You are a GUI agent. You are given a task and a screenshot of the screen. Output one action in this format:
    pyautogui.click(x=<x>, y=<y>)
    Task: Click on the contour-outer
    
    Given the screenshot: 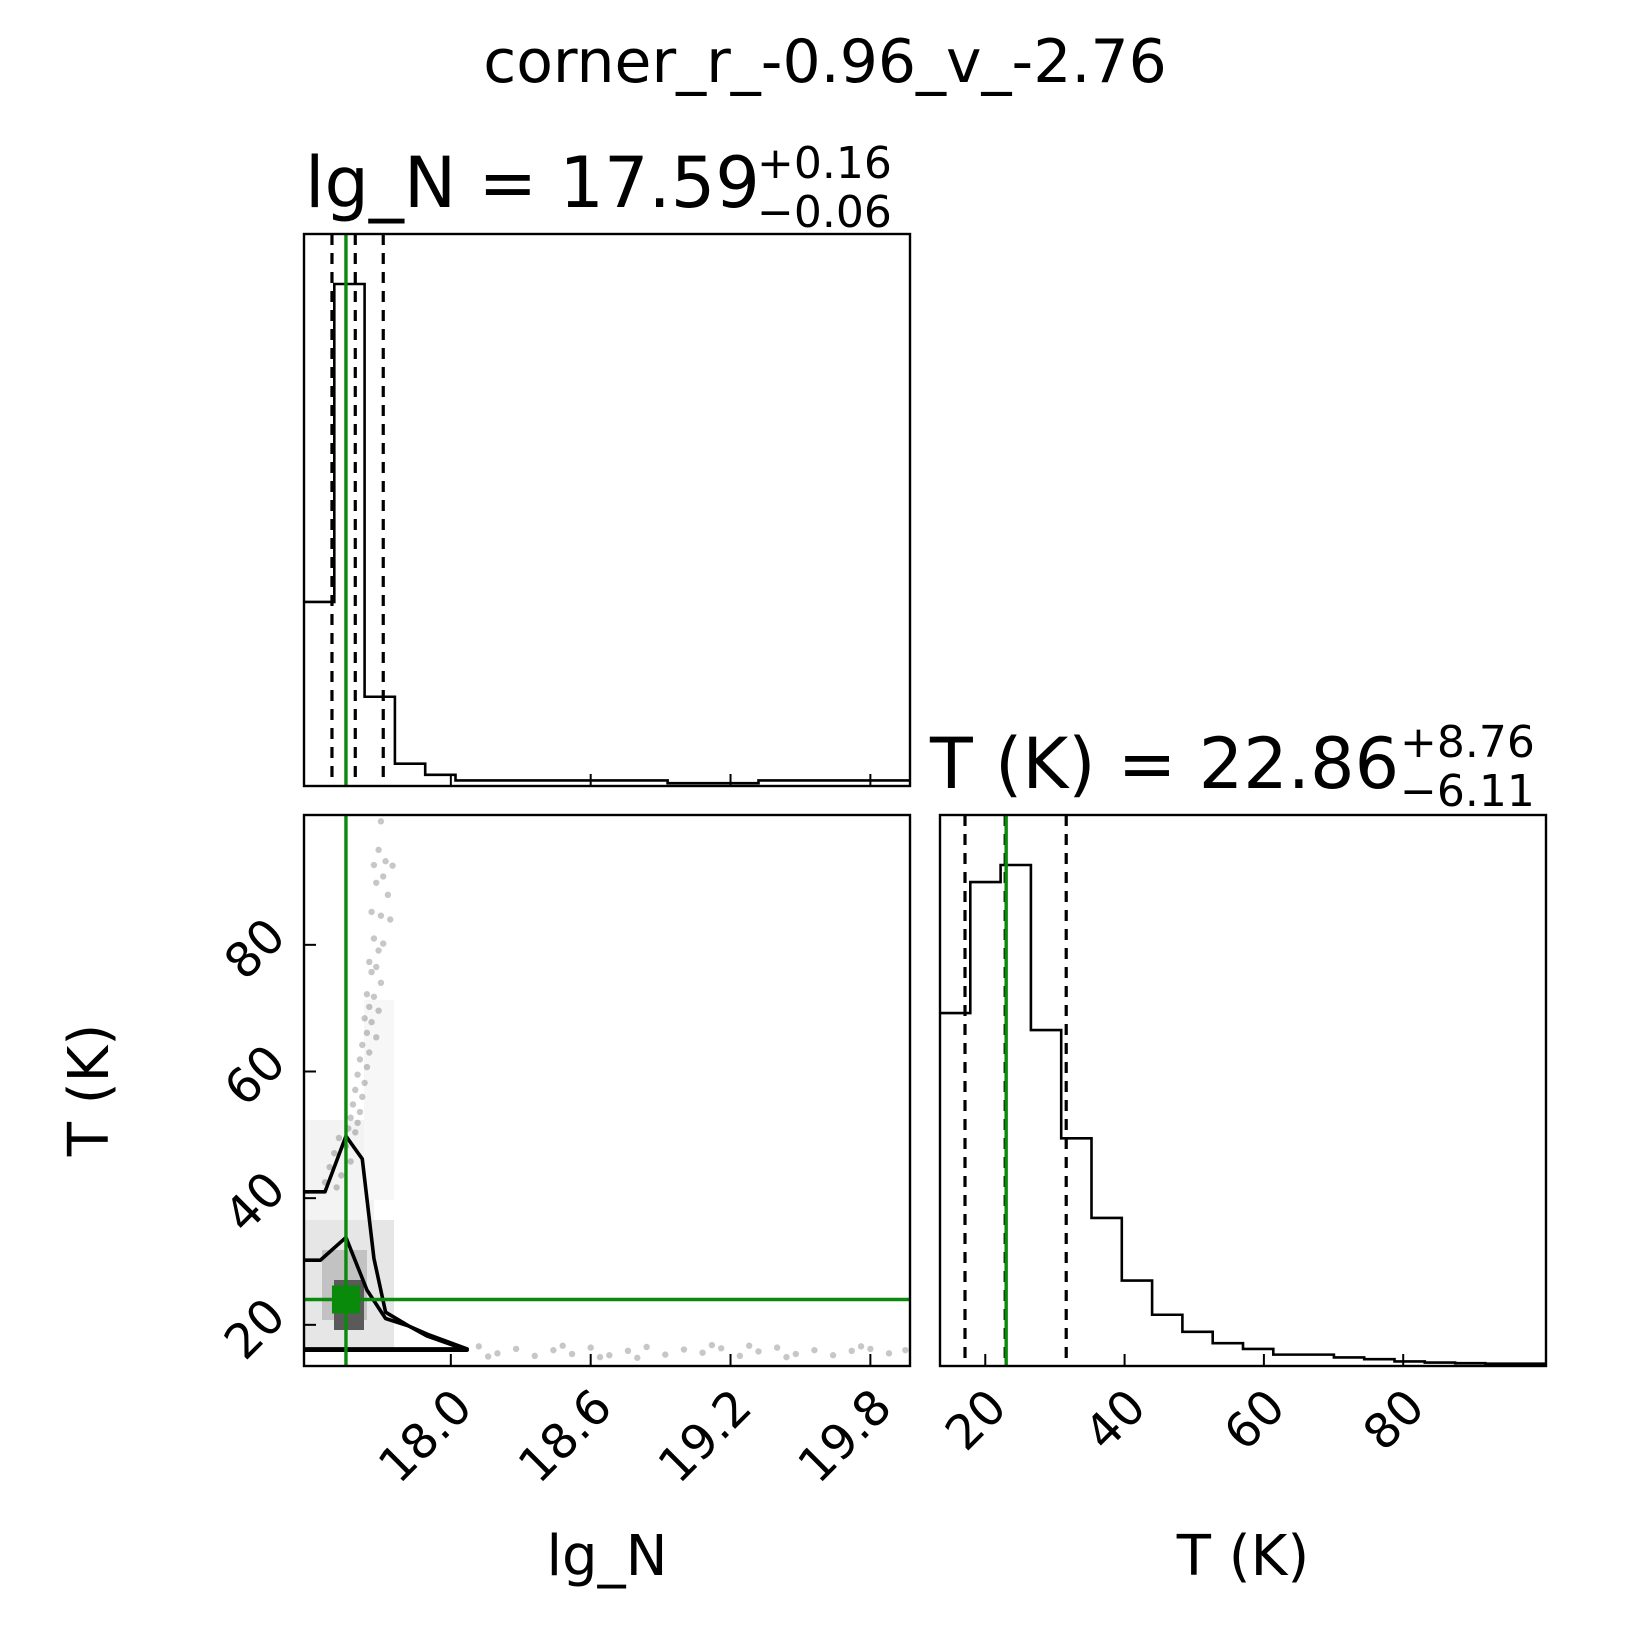 What is the action you would take?
    pyautogui.click(x=386, y=1243)
    